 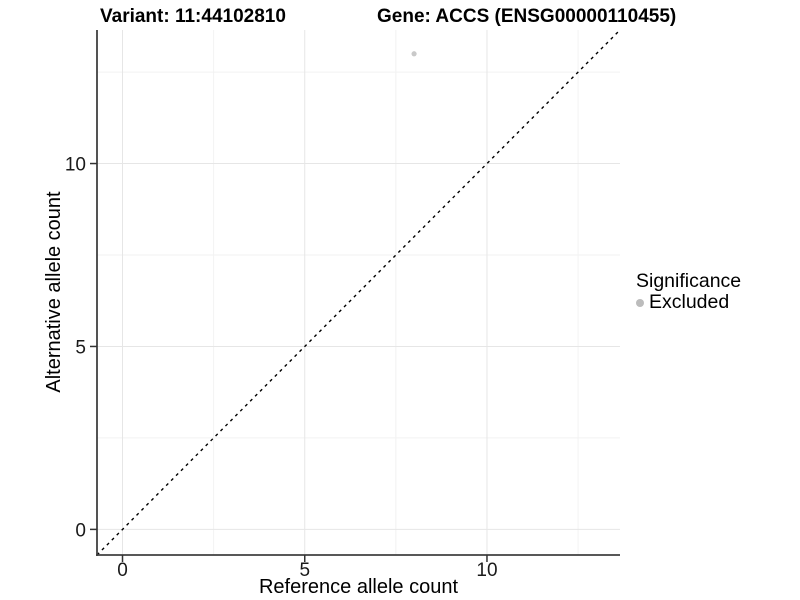 I want to click on y-tick-label: 5, so click(x=80, y=347).